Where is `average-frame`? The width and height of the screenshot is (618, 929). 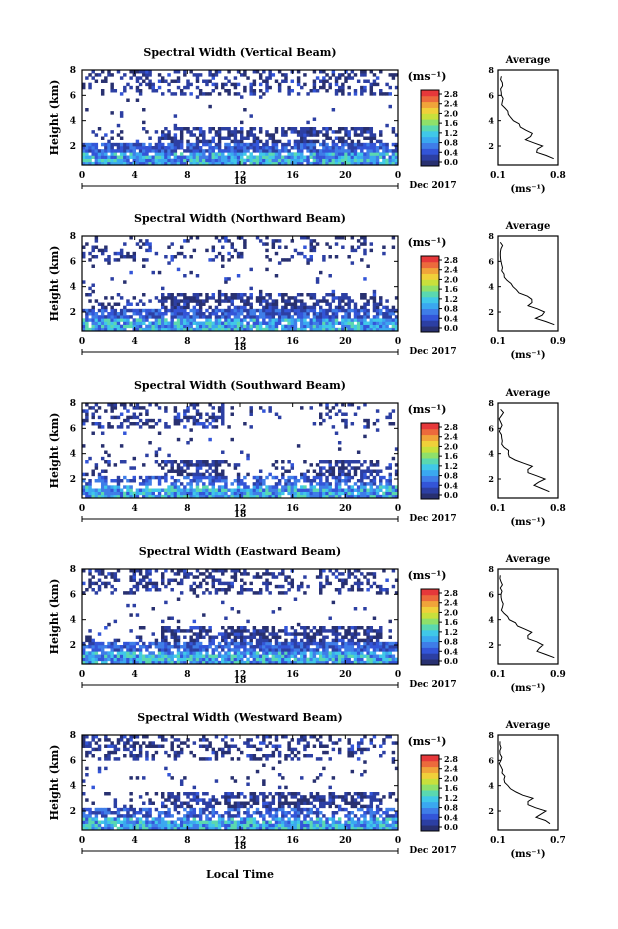
average-frame is located at coordinates (528, 616).